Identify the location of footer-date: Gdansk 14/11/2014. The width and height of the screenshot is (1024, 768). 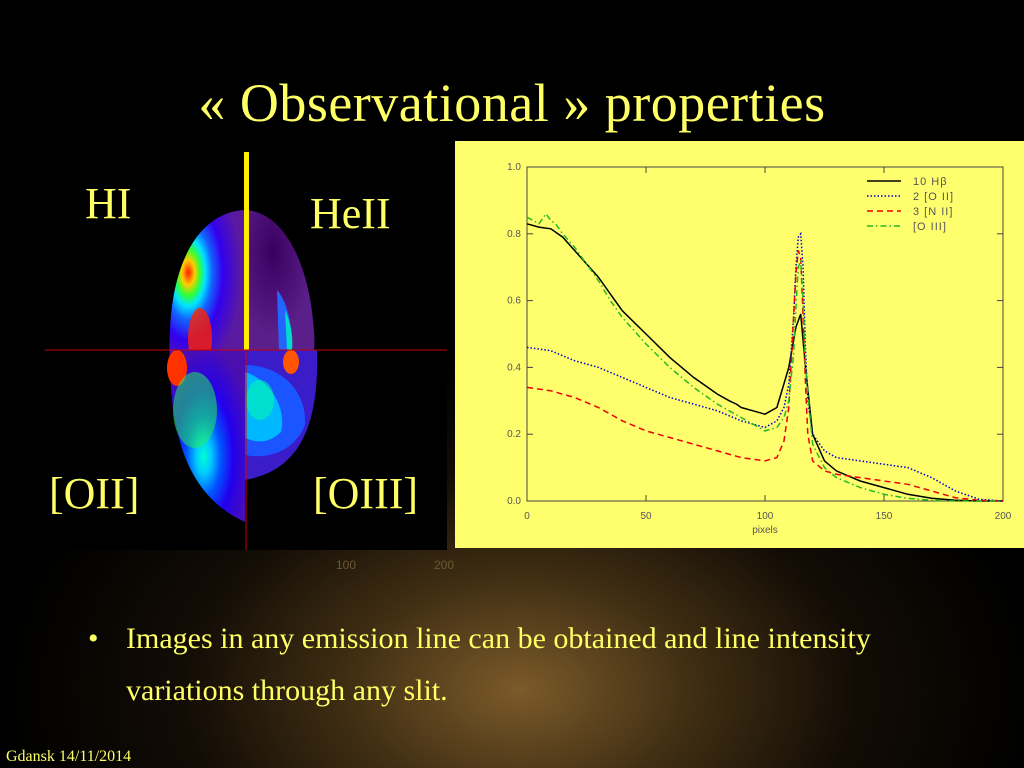
(69, 756).